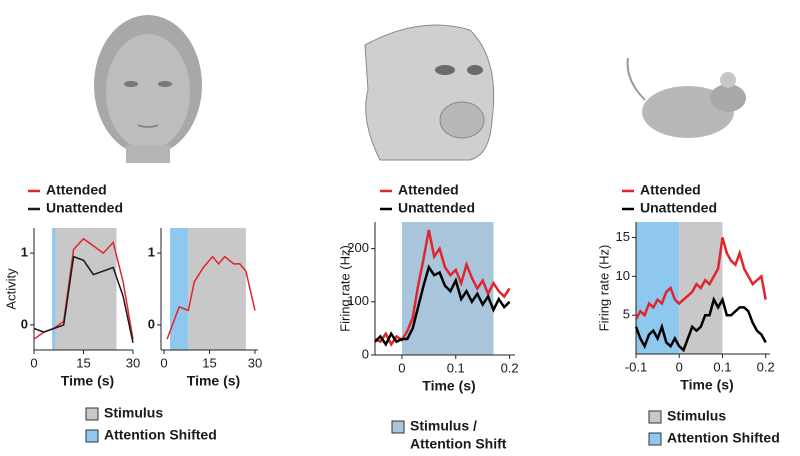 This screenshot has height=456, width=800. I want to click on legend-label: Stimulus /, so click(443, 426).